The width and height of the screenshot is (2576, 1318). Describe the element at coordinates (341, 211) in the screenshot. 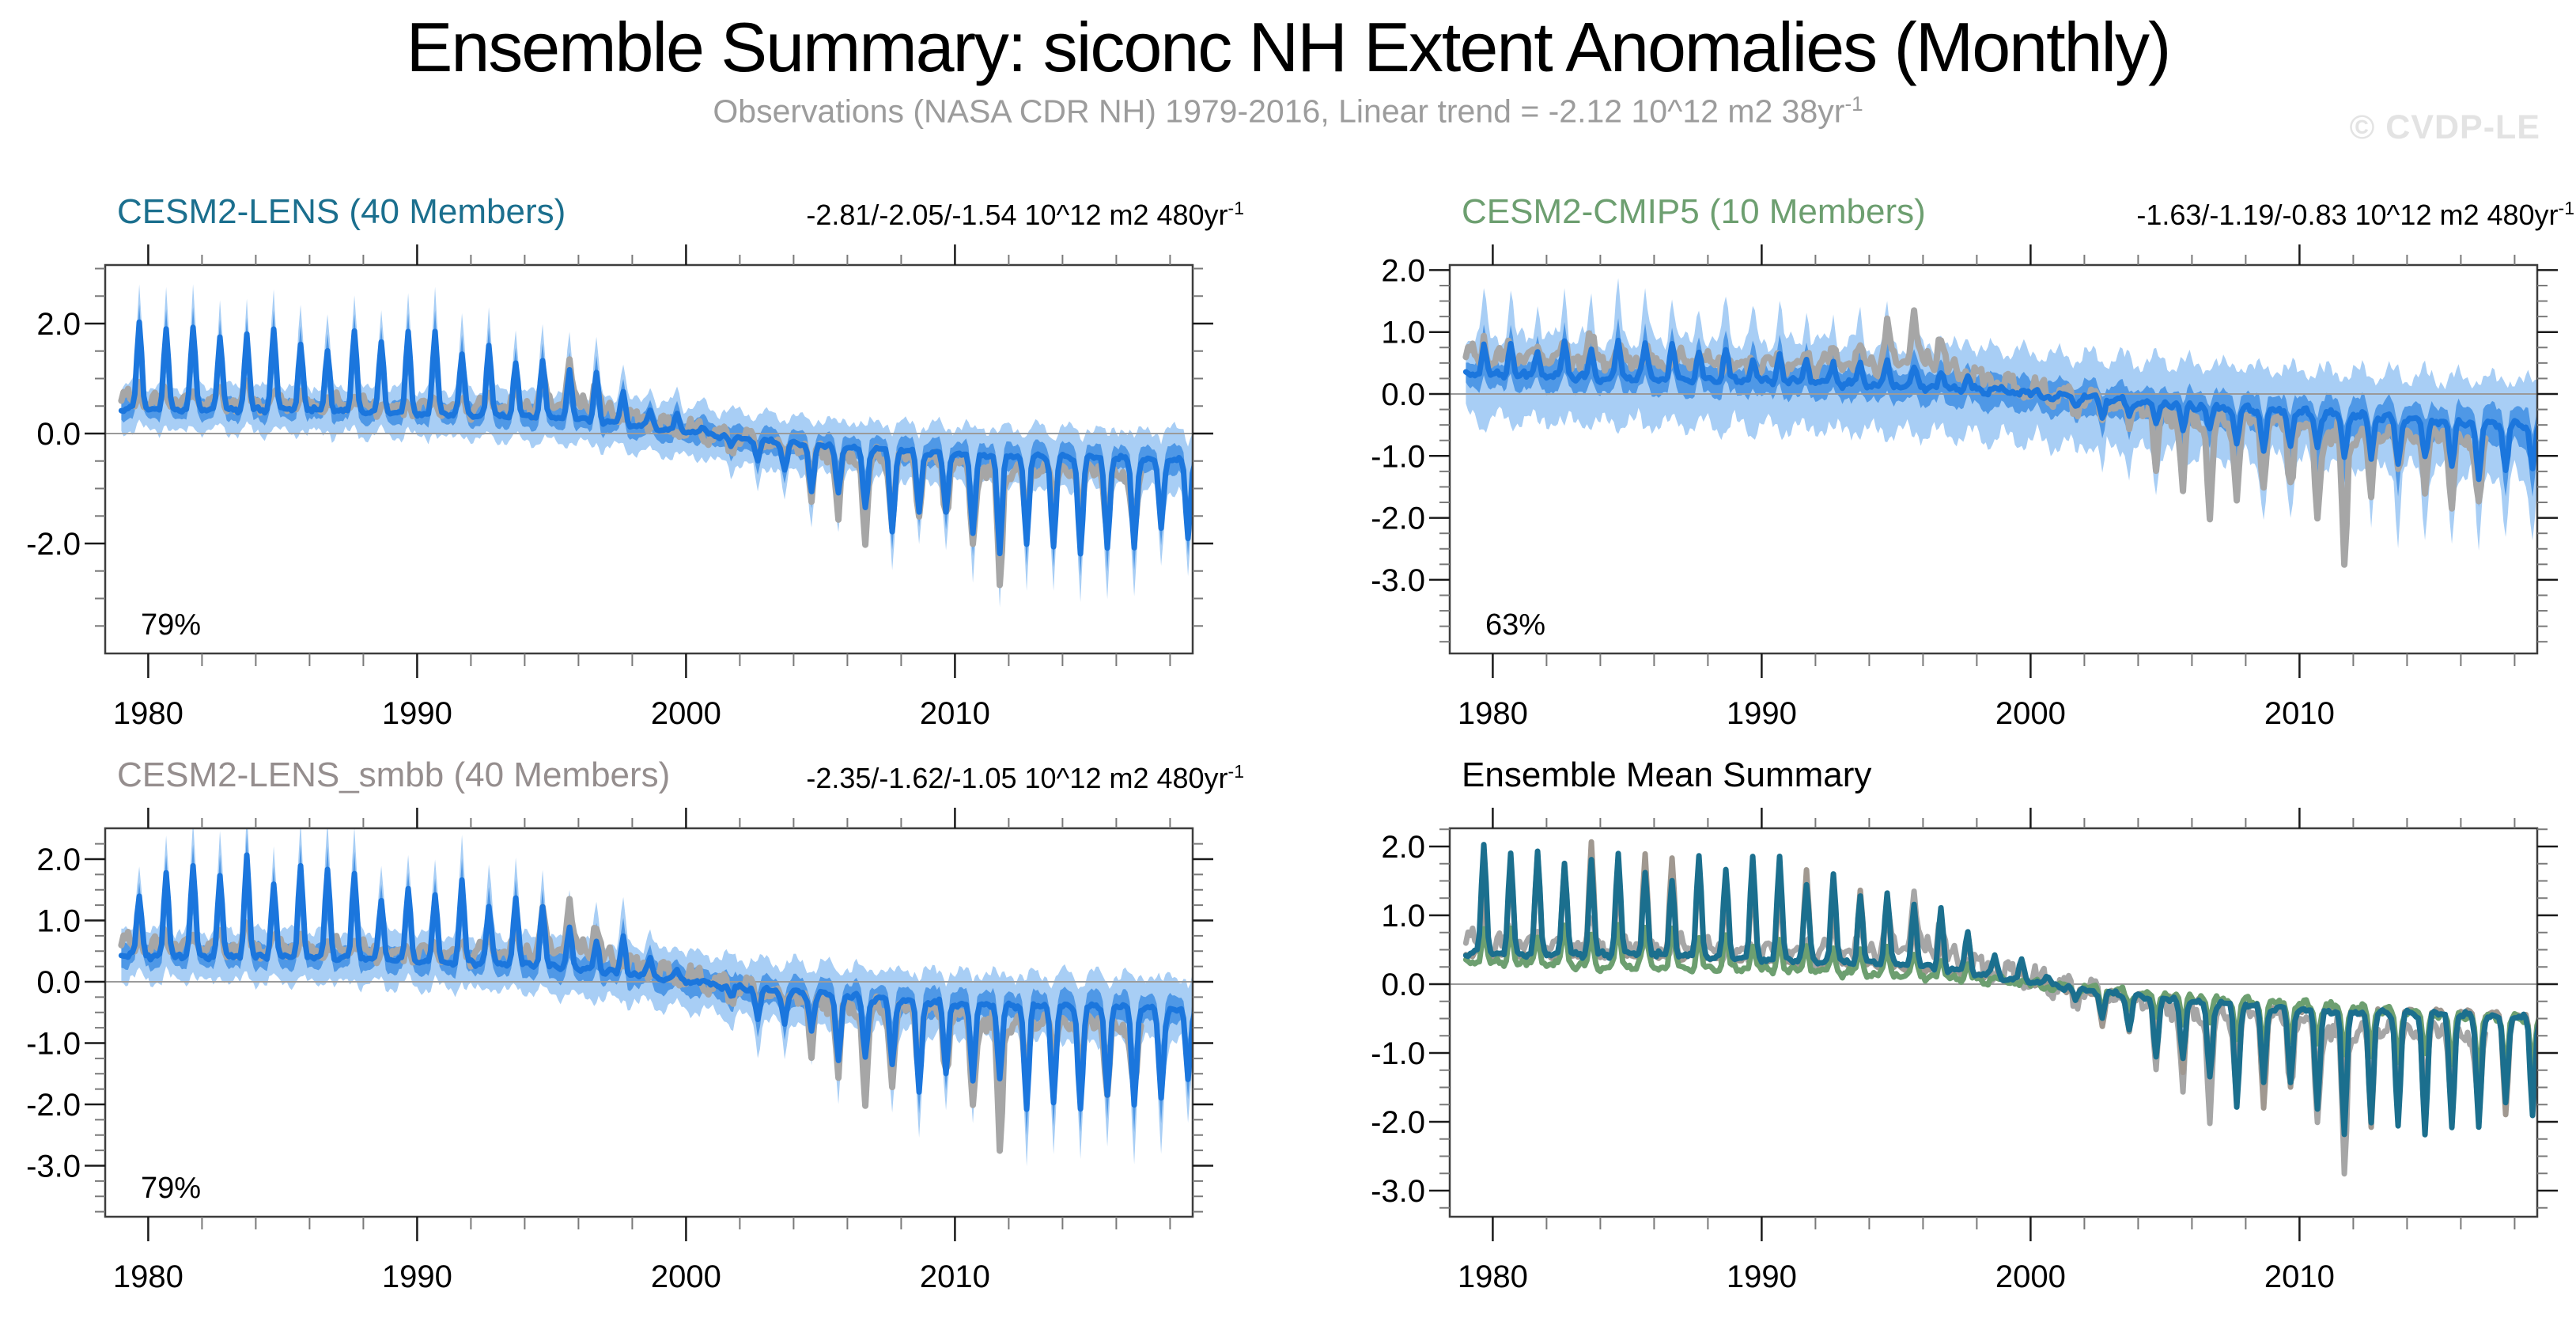

I see `panel-title-cesm2-lens: CESM2-LENS (40 Members)` at that location.